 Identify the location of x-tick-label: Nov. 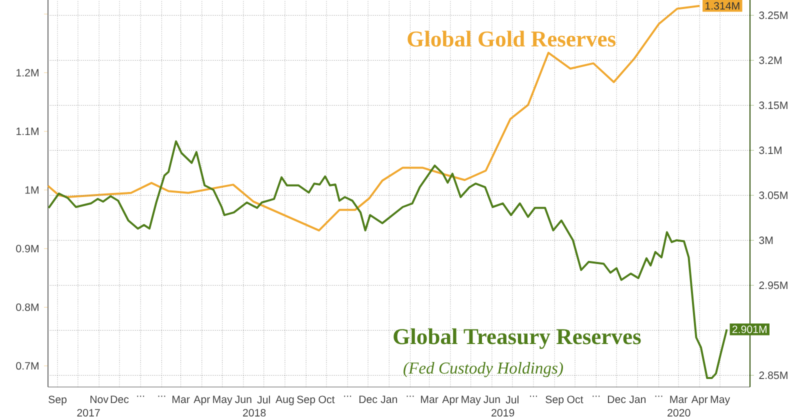
(99, 400).